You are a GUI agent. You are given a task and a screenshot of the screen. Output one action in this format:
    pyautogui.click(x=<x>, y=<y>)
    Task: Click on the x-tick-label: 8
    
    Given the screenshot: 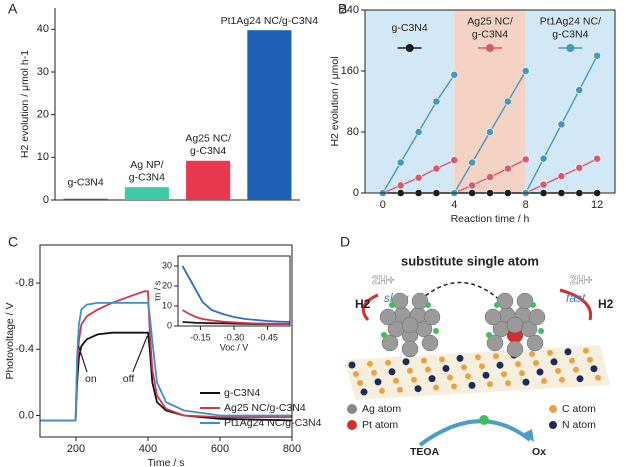 What is the action you would take?
    pyautogui.click(x=526, y=205)
    